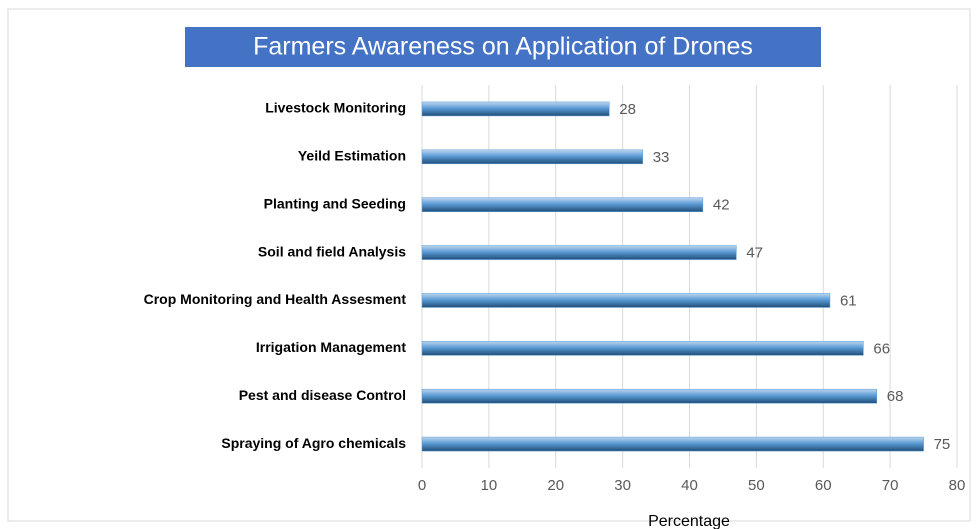  I want to click on y-tick-label: Soil and field Analysis, so click(332, 251).